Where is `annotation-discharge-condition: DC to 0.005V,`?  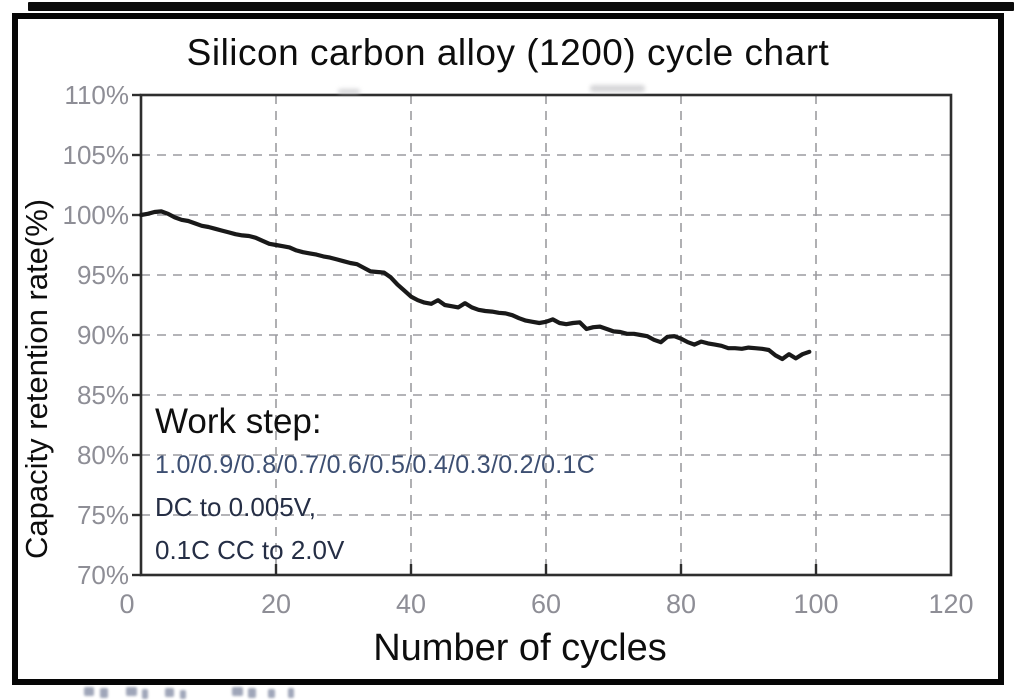
annotation-discharge-condition: DC to 0.005V, is located at coordinates (235, 507).